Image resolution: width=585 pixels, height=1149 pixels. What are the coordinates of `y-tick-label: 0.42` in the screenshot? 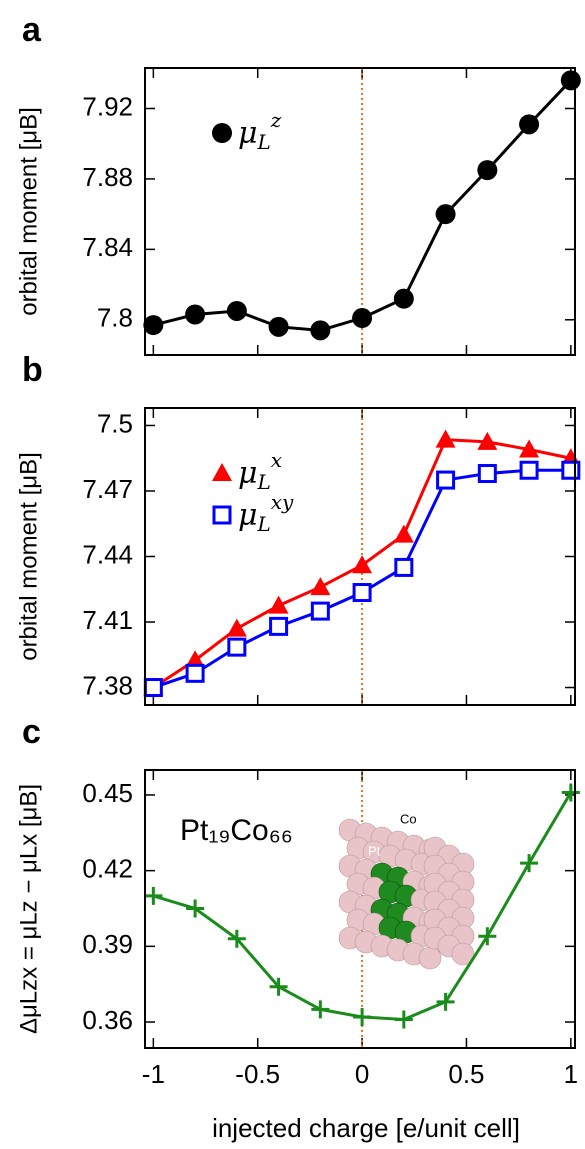 It's located at (107, 869).